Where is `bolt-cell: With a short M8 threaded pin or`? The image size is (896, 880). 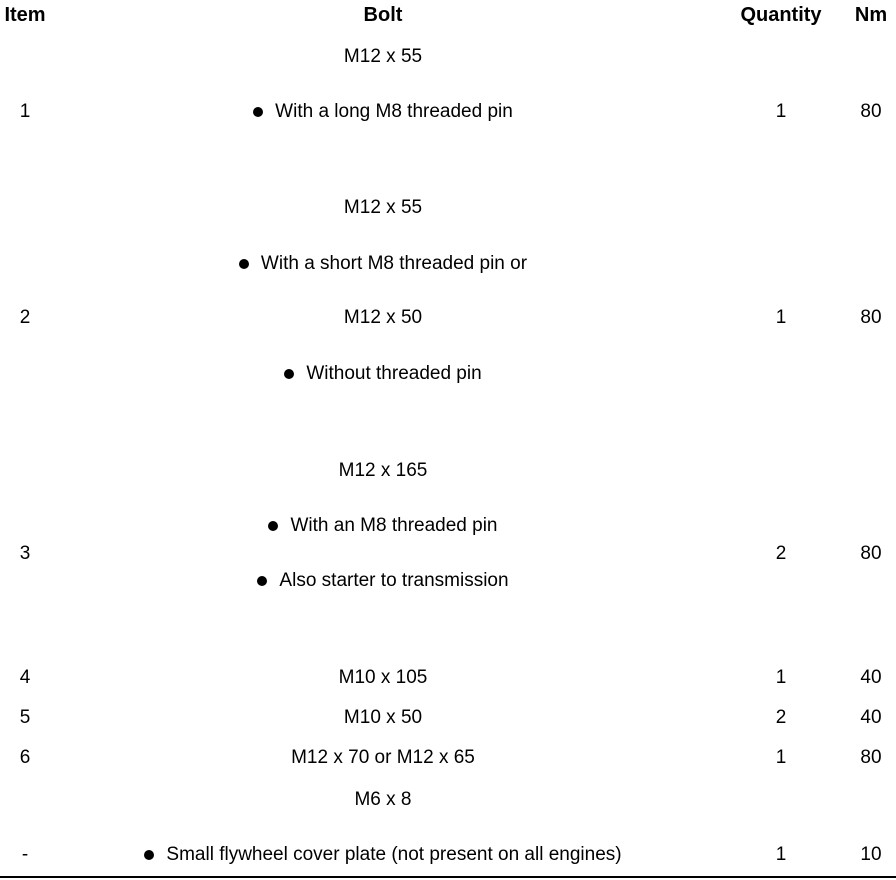
bolt-cell: With a short M8 threaded pin or is located at coordinates (383, 264).